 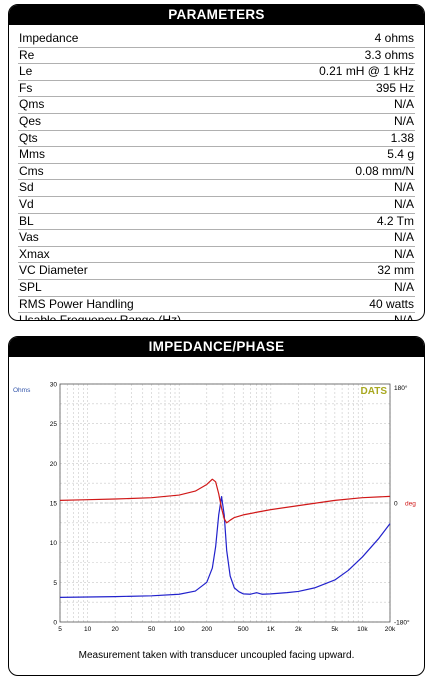 I want to click on y-tick-label: 5, so click(x=55, y=583).